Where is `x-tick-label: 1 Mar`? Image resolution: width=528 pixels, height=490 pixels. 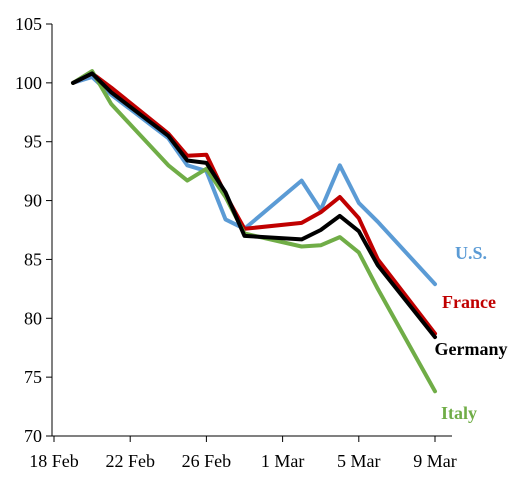 x-tick-label: 1 Mar is located at coordinates (283, 461).